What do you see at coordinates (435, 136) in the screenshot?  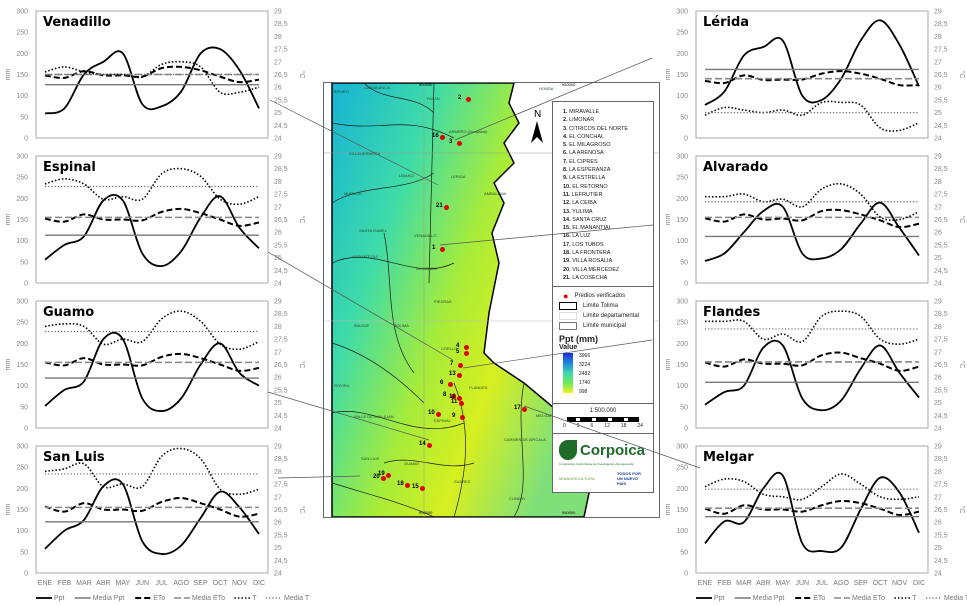 I see `farm-point-label: 16` at bounding box center [435, 136].